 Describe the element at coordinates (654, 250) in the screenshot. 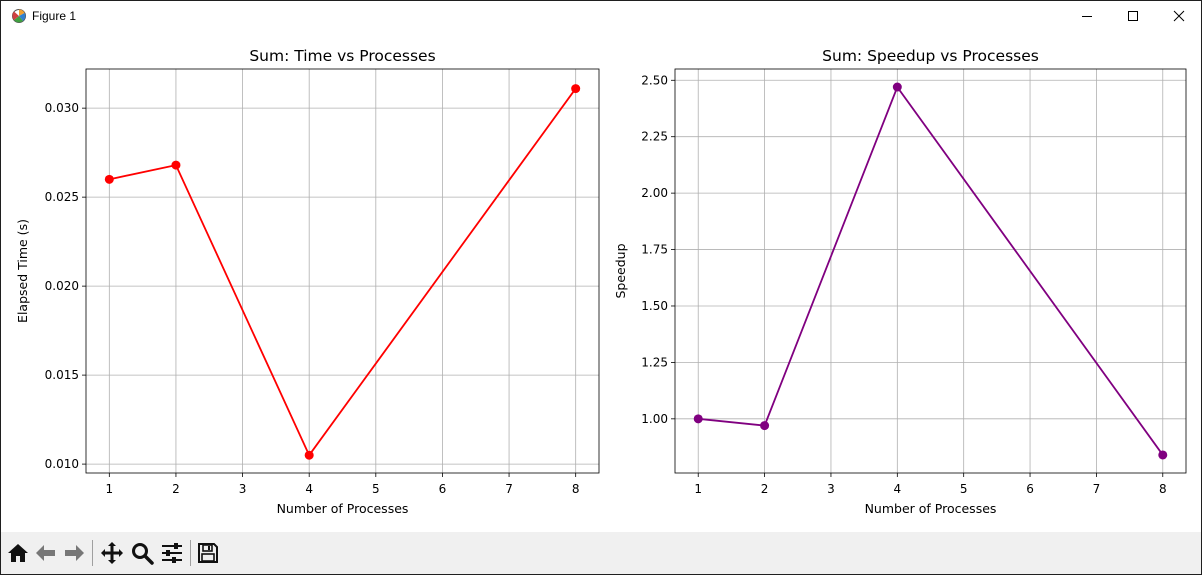

I see `y-tick-label: 1.75` at that location.